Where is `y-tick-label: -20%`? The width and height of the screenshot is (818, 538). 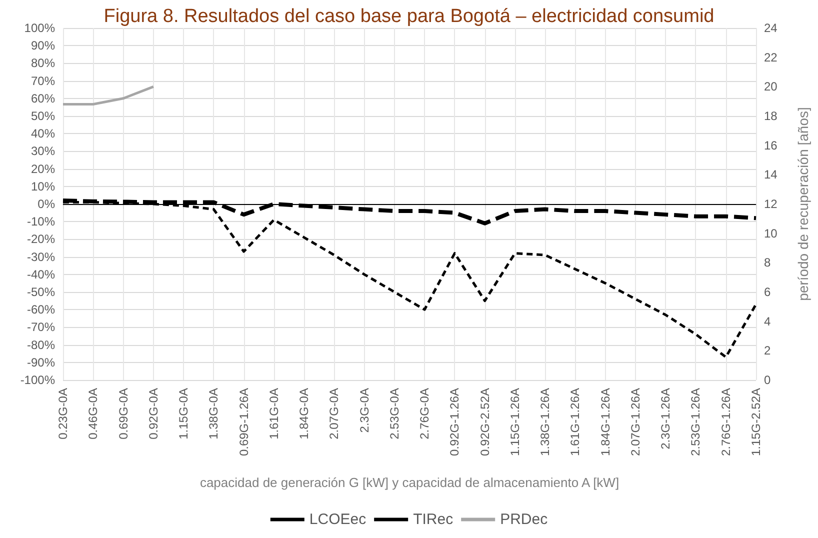
y-tick-label: -20% is located at coordinates (41, 239).